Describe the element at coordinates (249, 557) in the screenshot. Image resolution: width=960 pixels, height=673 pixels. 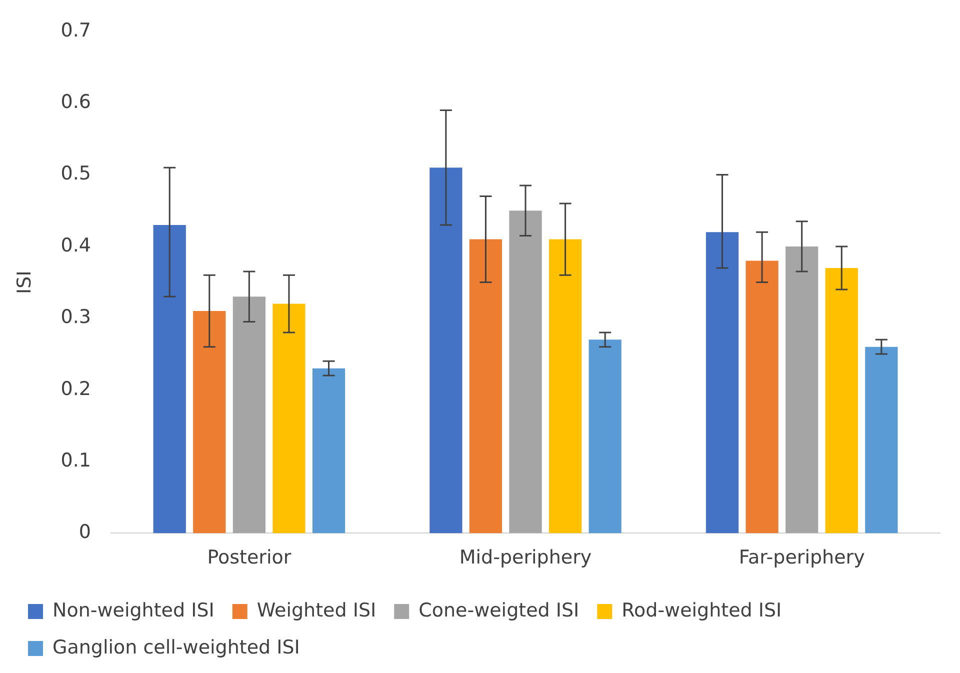
I see `x-tick-label: Posterior` at that location.